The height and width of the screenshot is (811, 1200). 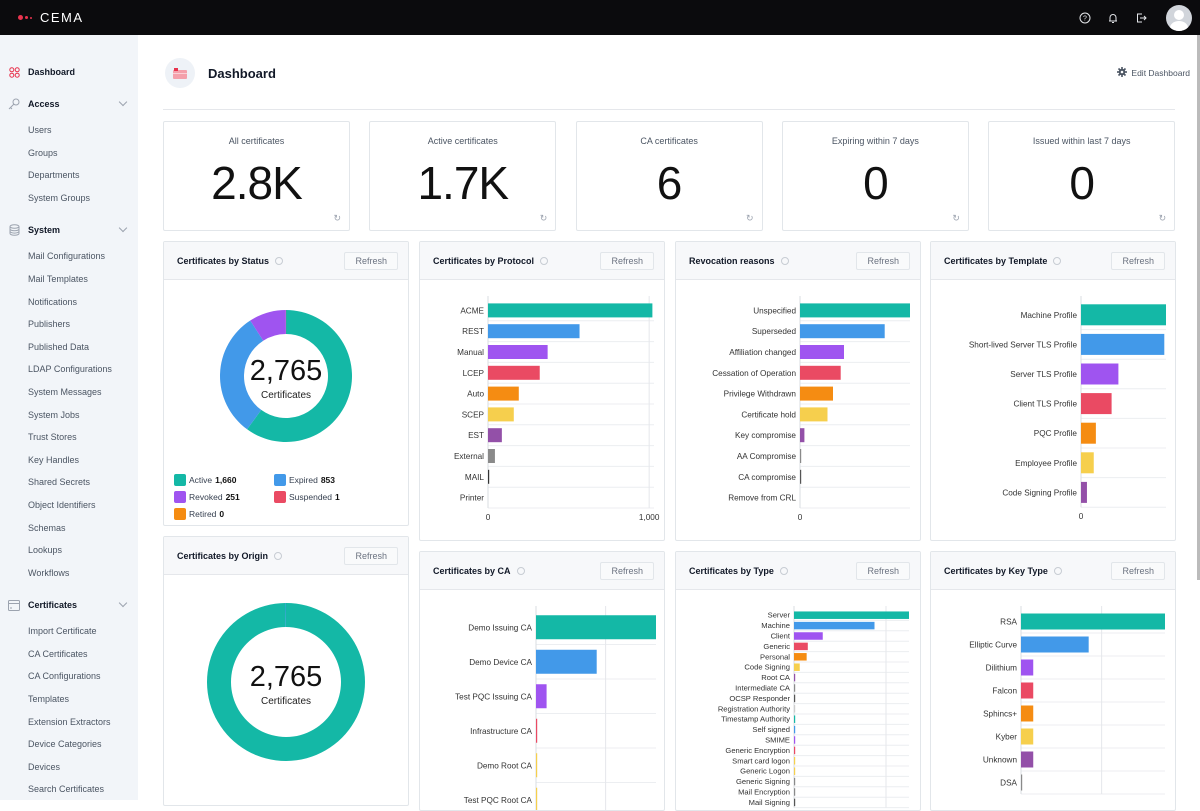 I want to click on bar-unknown, so click(x=1027, y=760).